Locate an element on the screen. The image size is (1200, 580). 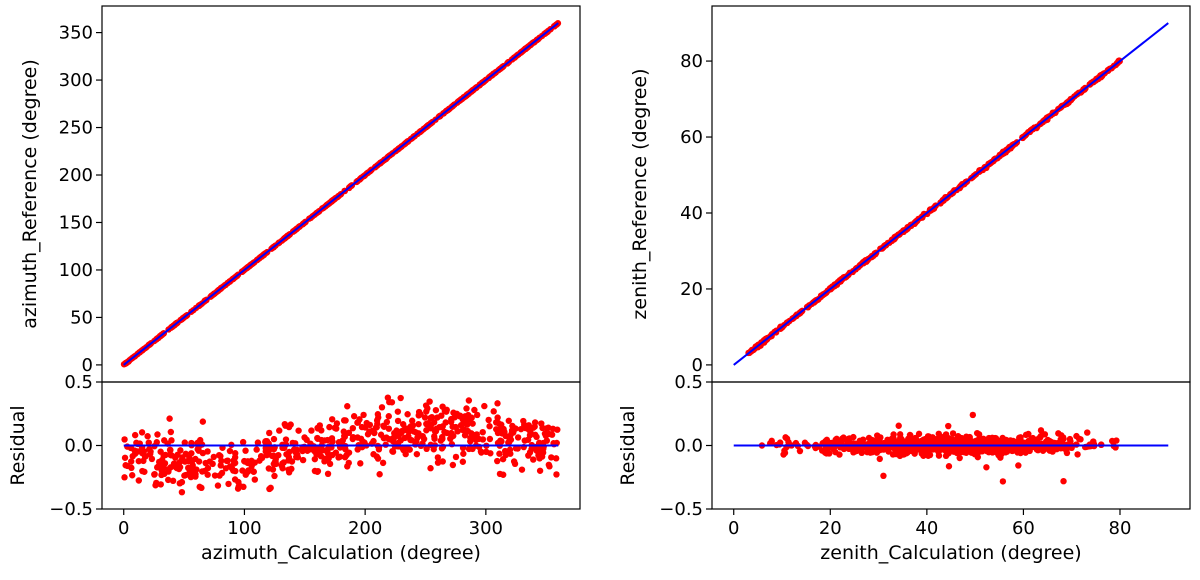
y-tick-label: 200 is located at coordinates (76, 175).